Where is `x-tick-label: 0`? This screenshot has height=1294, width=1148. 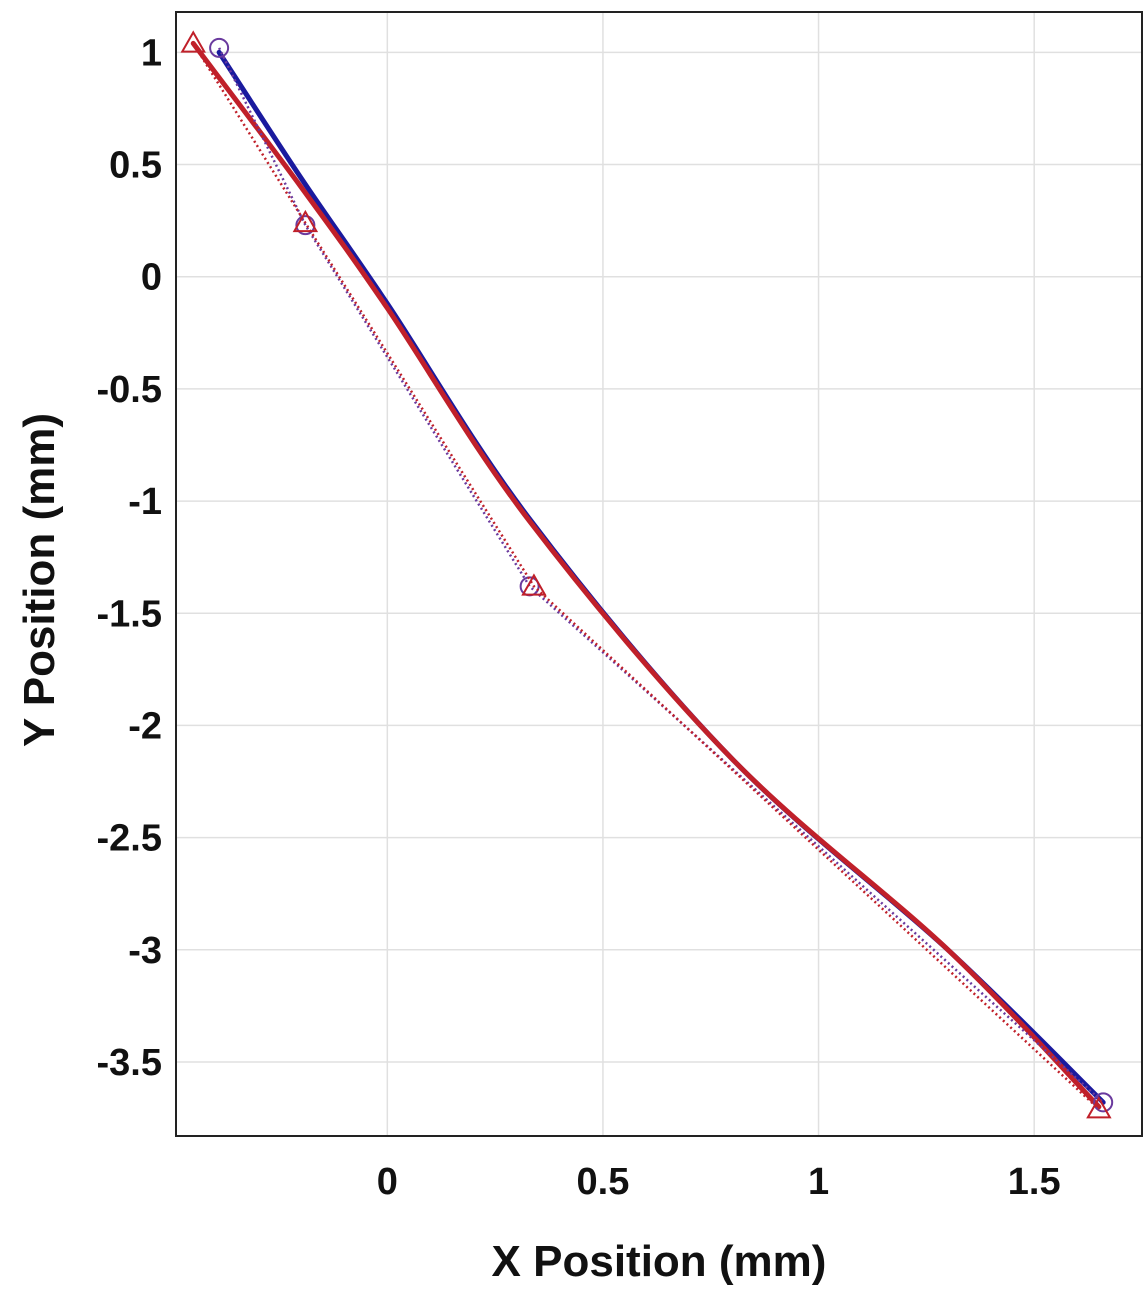 x-tick-label: 0 is located at coordinates (387, 1182).